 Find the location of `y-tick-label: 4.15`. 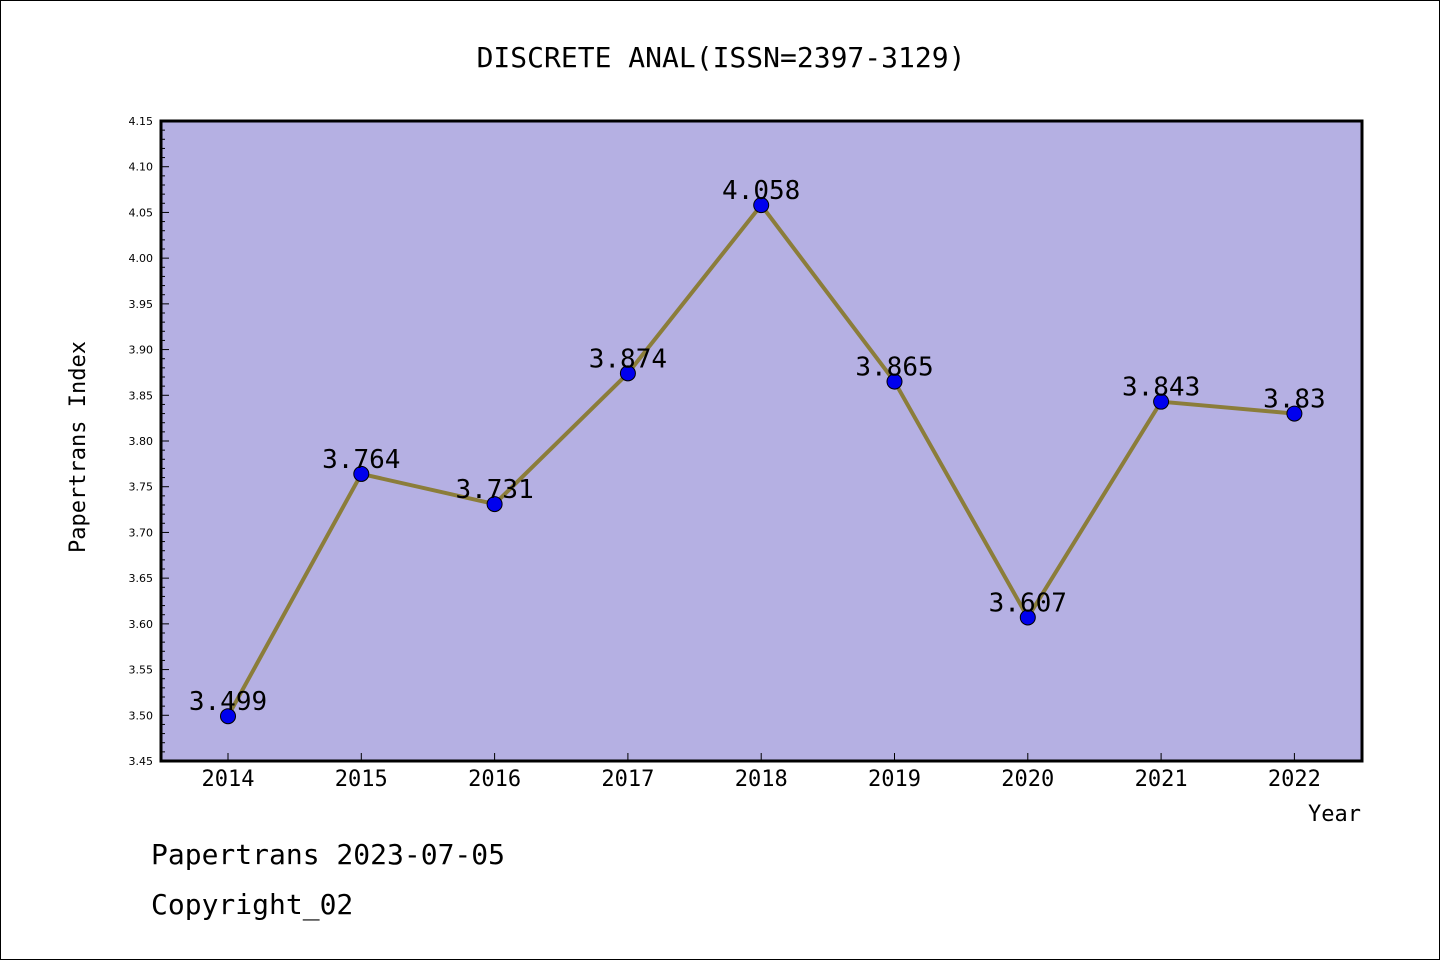

y-tick-label: 4.15 is located at coordinates (141, 121).